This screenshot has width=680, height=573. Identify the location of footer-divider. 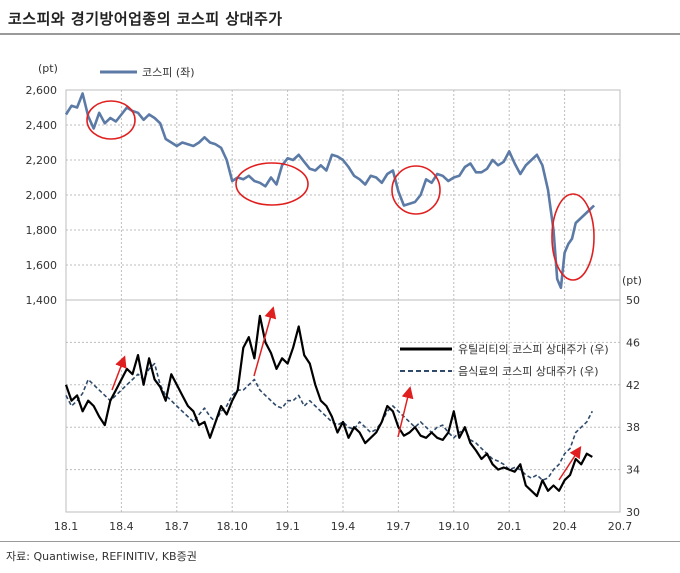
(340, 541).